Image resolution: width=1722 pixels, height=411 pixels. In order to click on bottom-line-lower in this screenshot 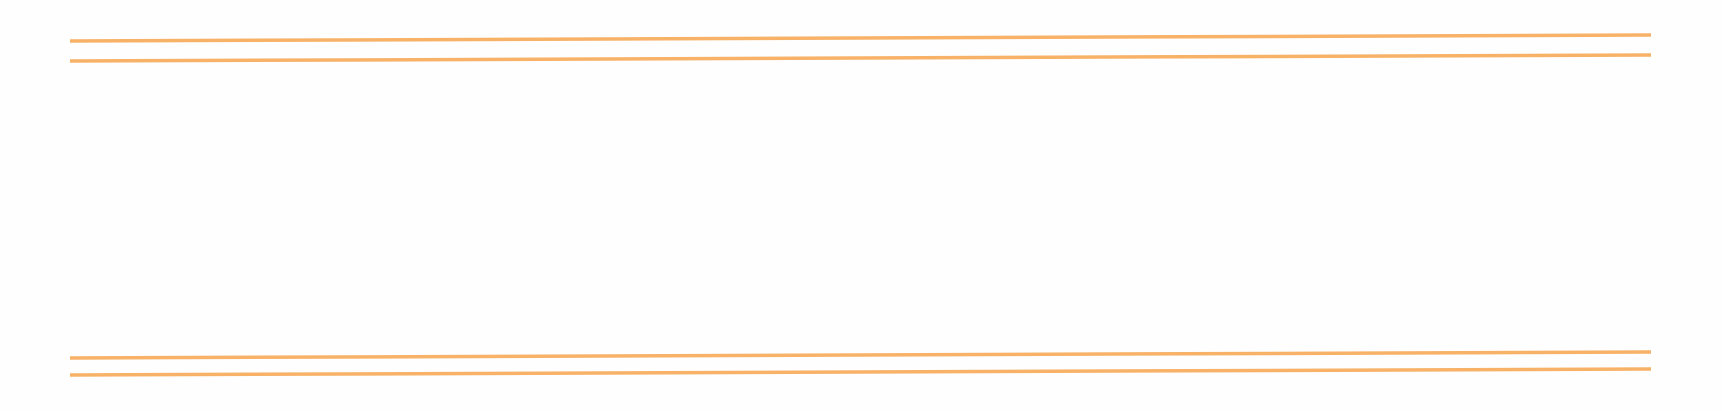, I will do `click(860, 372)`.